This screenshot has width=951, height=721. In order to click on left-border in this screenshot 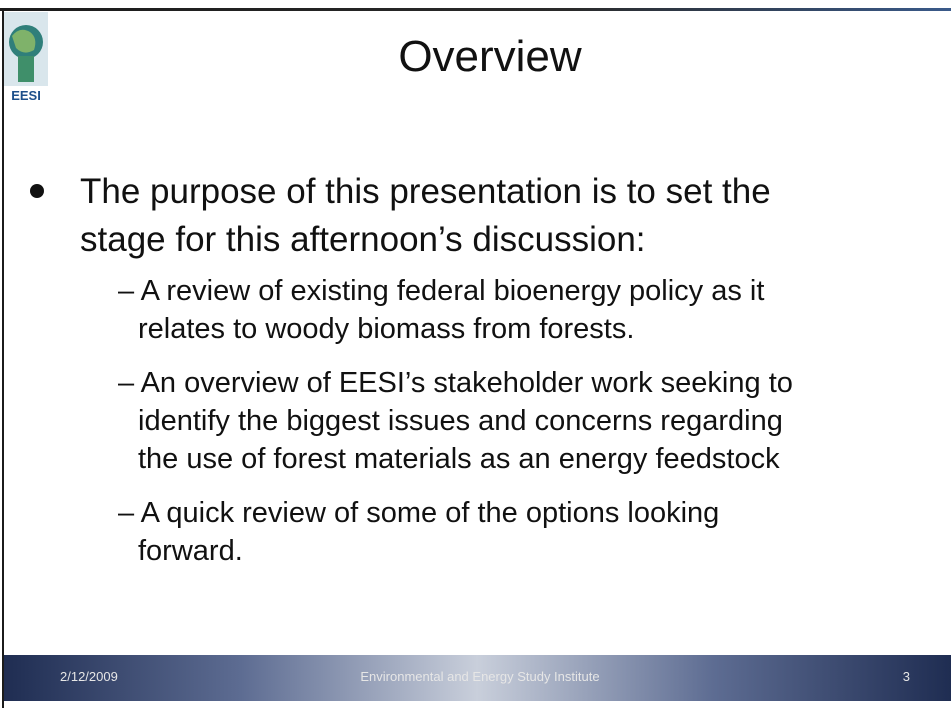, I will do `click(3, 358)`.